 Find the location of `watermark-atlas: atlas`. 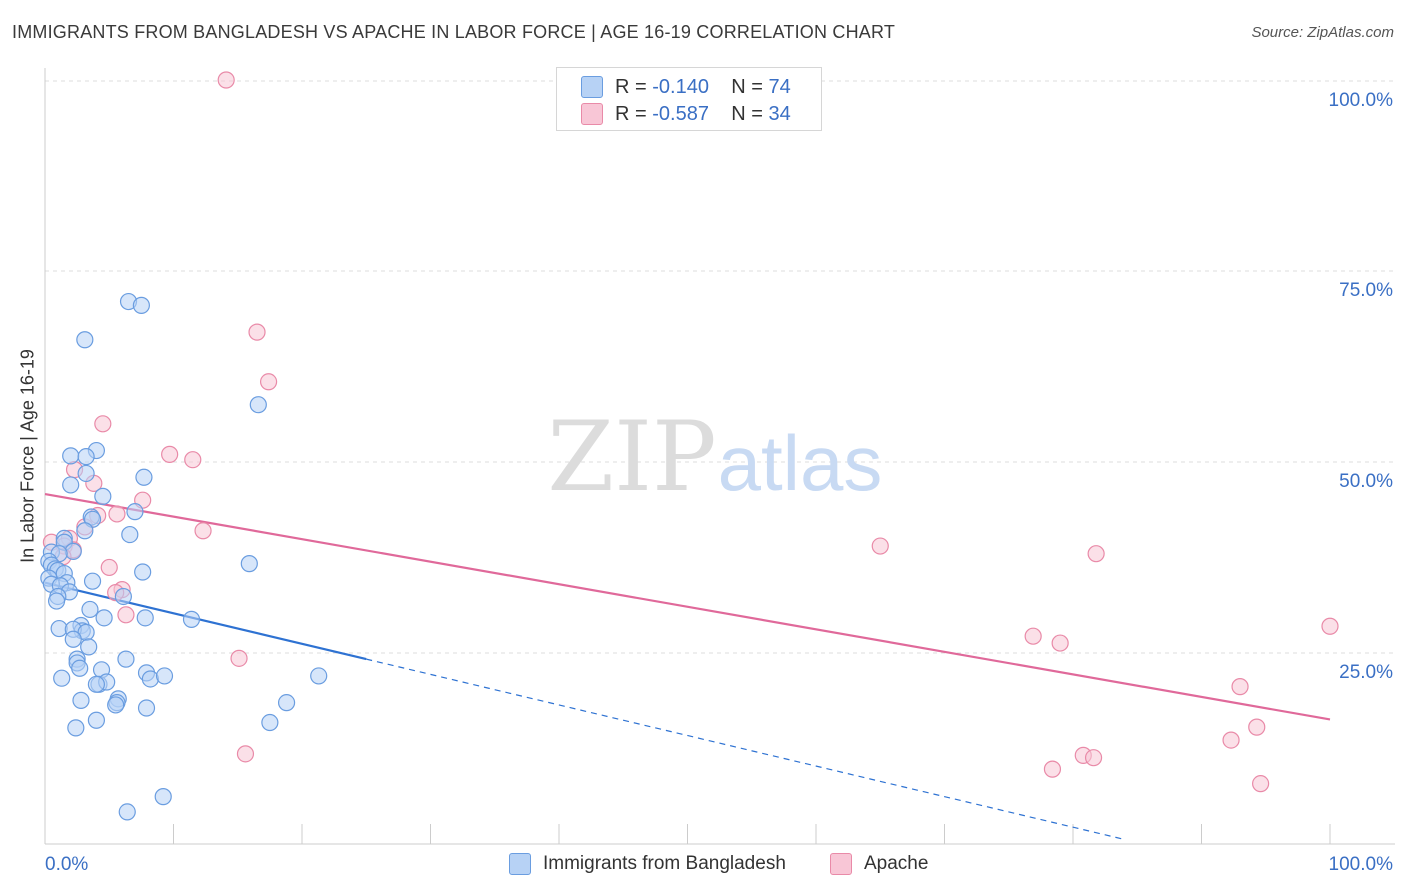

watermark-atlas: atlas is located at coordinates (800, 463).